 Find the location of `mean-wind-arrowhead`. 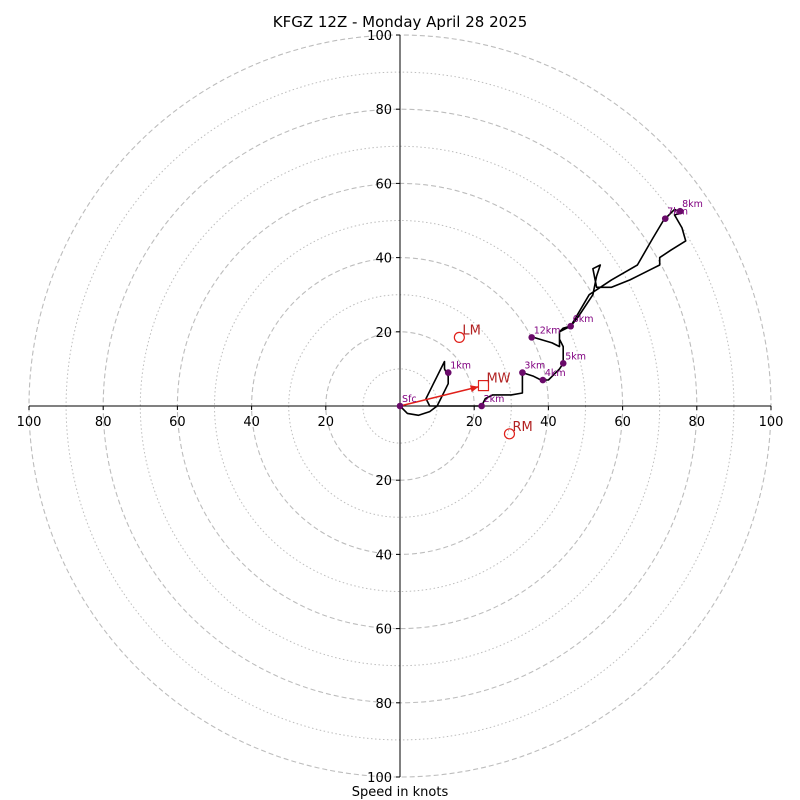

mean-wind-arrowhead is located at coordinates (474, 389).